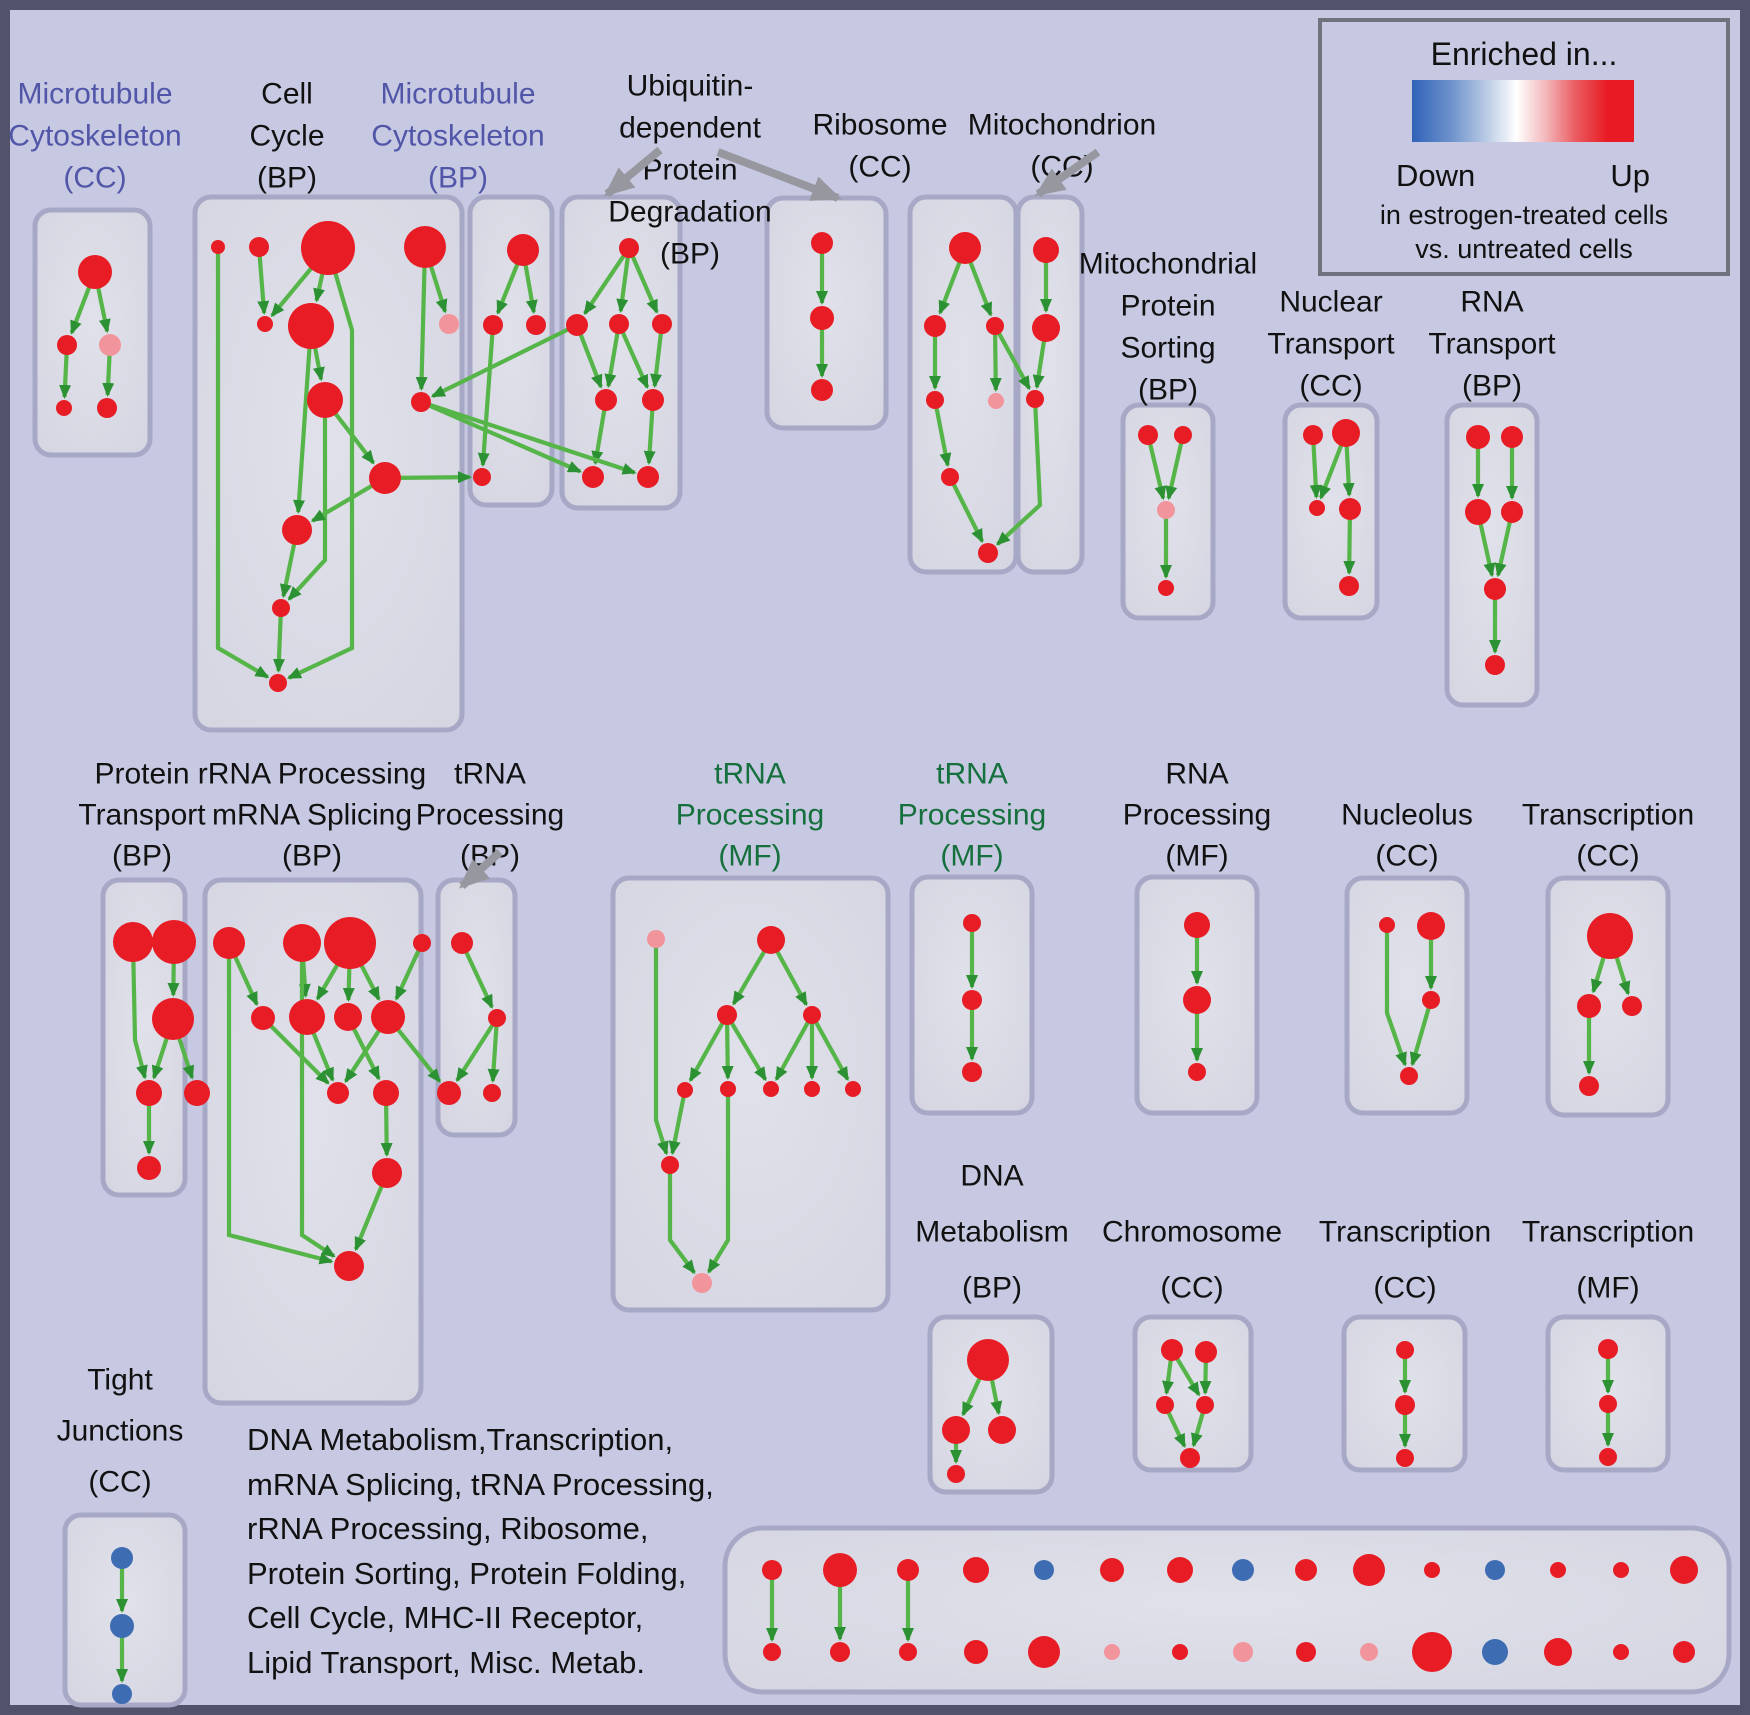 The image size is (1750, 1715). I want to click on cluster-label-transcription-cc-bottom: Transcription (CC), so click(1405, 1260).